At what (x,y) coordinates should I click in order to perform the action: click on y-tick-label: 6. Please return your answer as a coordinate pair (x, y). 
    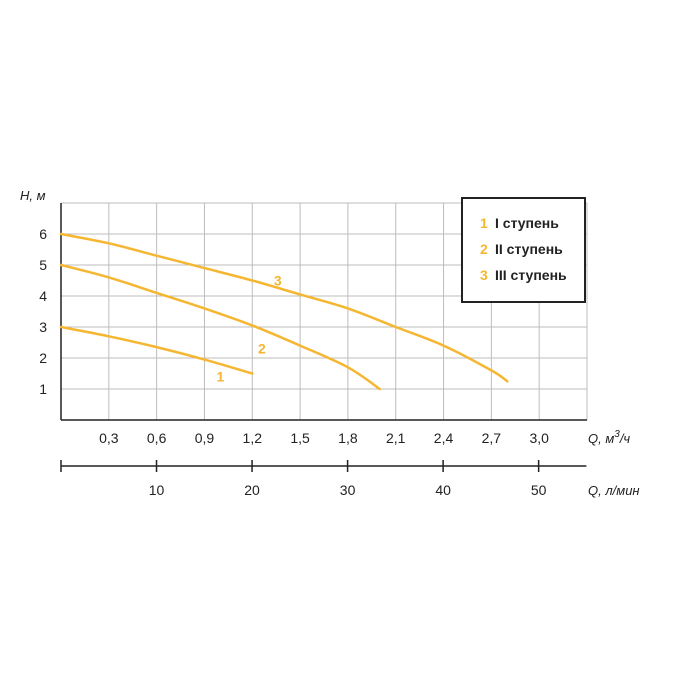
    Looking at the image, I should click on (43, 234).